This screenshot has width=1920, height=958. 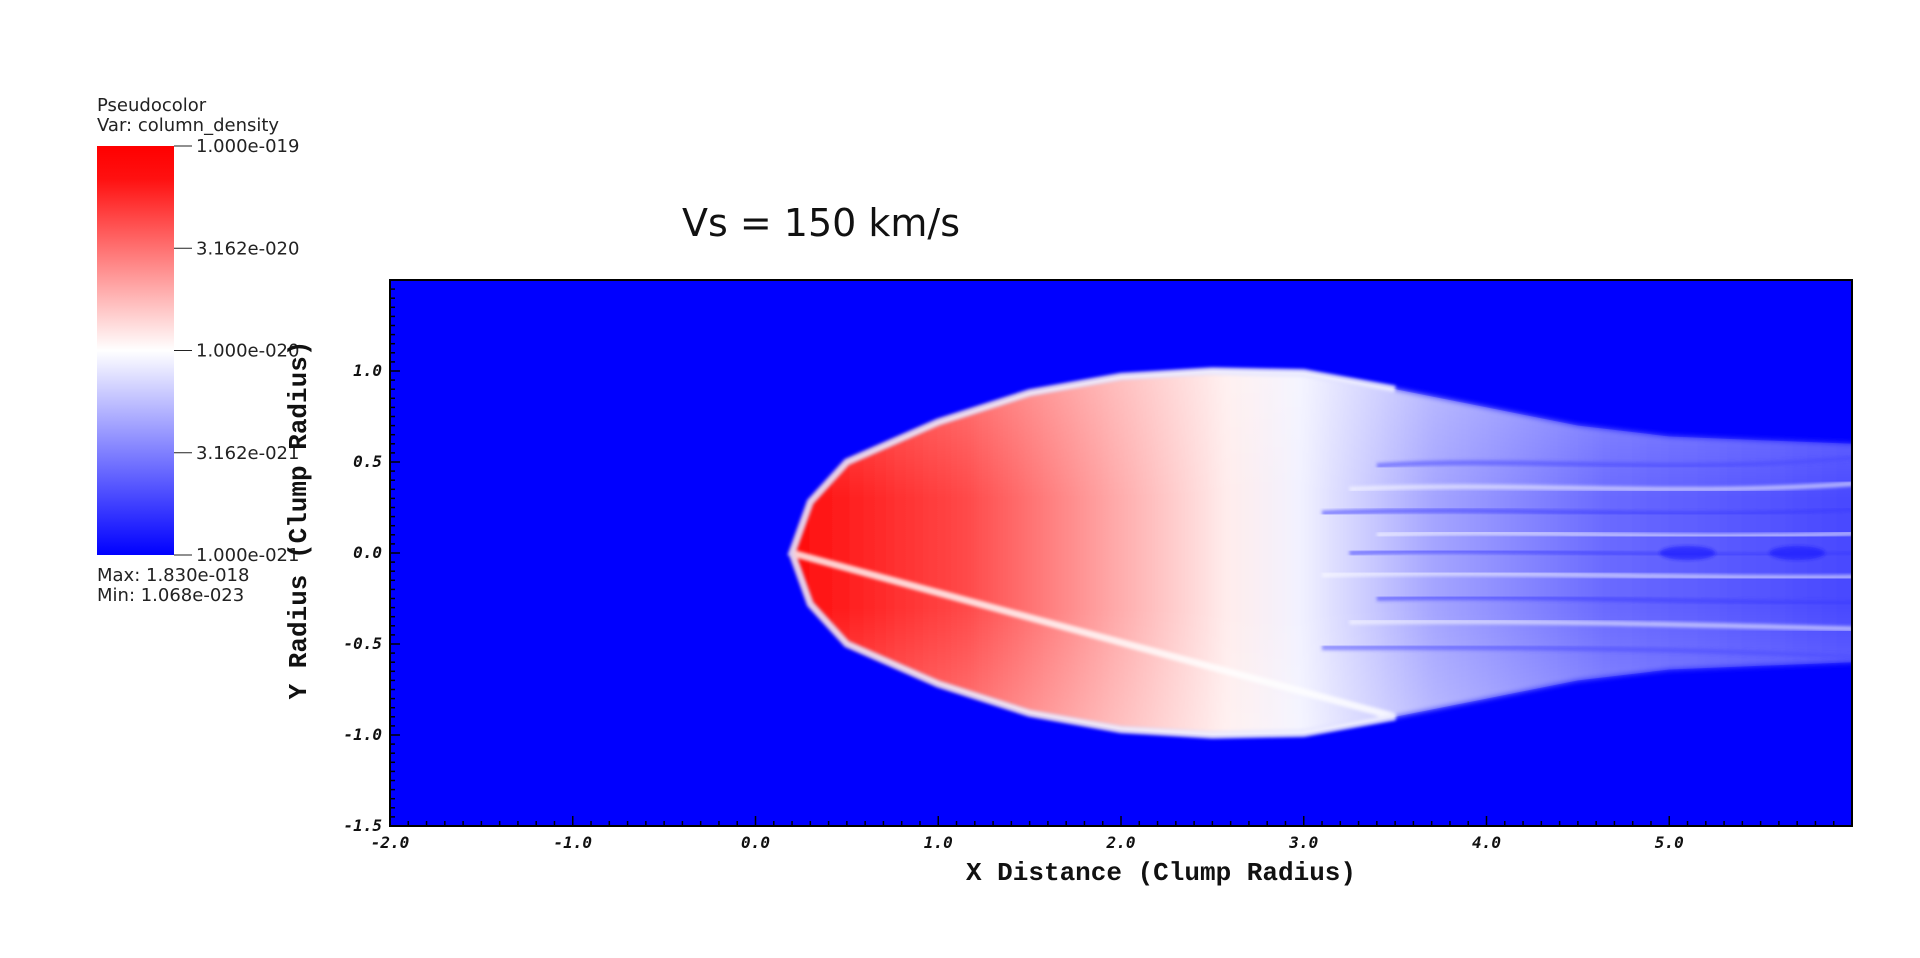 I want to click on legend-plot-type: Pseudocolor, so click(x=152, y=105).